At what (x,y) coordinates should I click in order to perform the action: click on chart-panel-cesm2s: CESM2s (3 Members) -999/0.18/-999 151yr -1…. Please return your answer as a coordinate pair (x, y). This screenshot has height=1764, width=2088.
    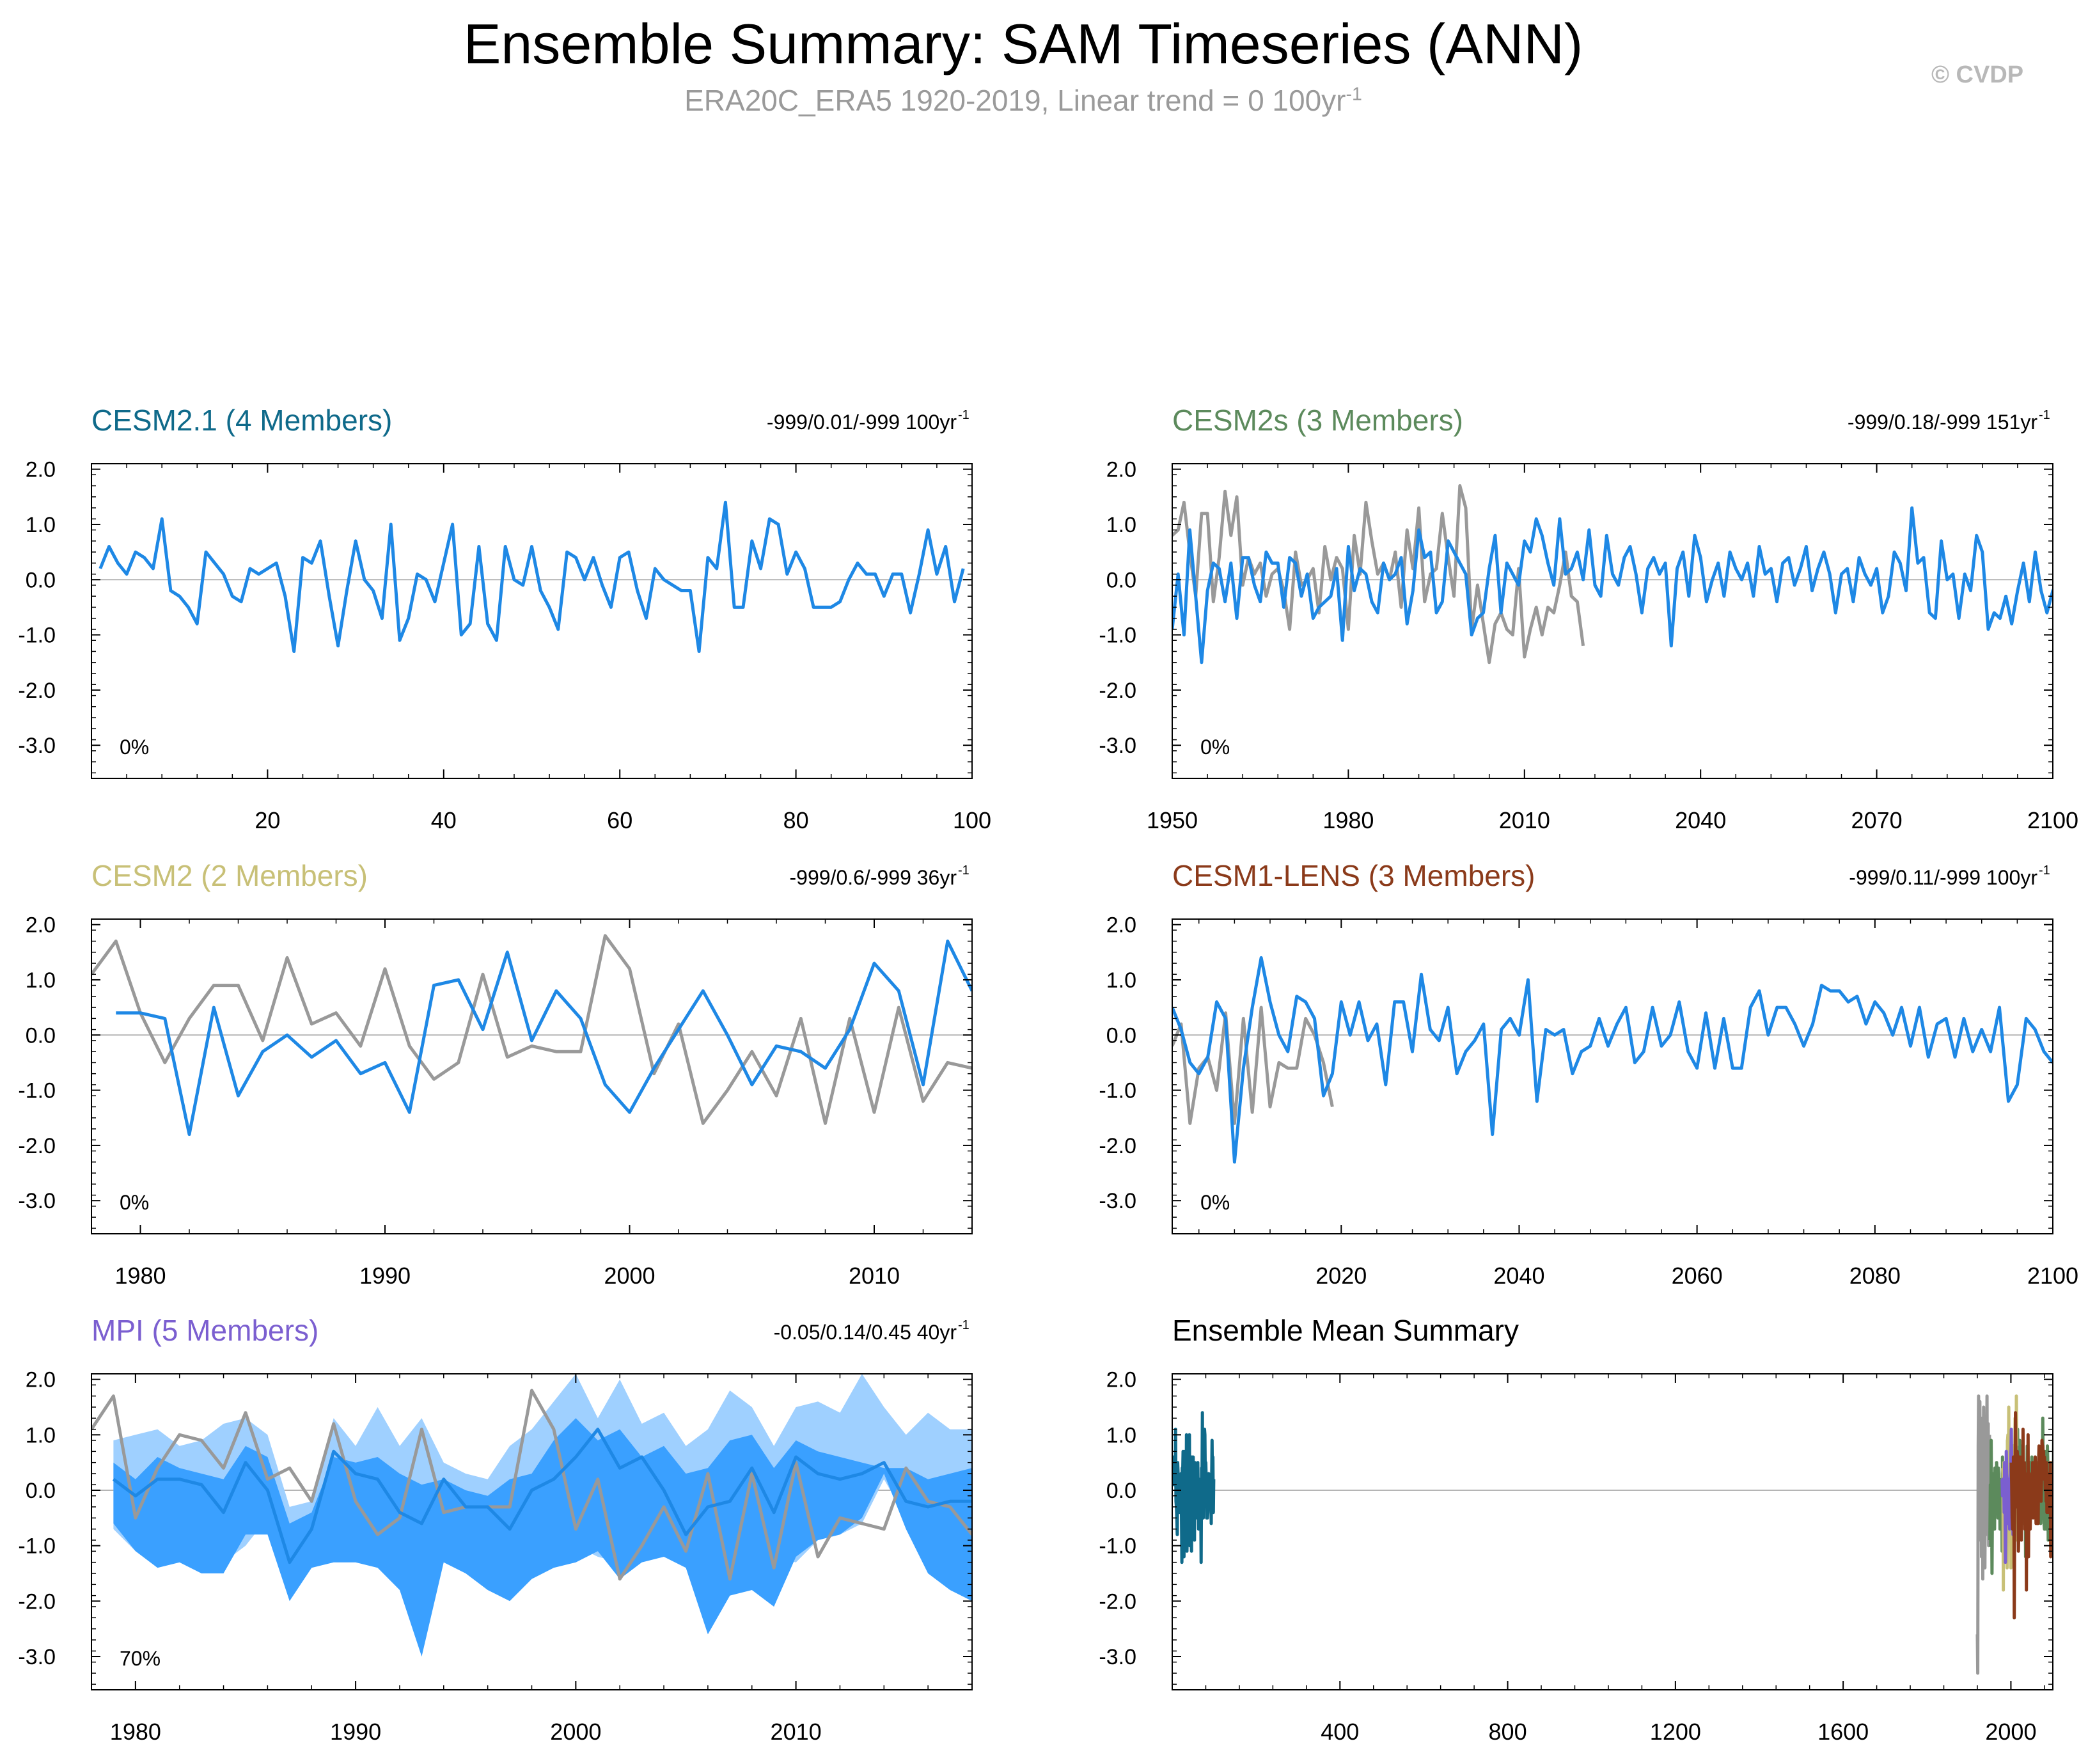
    Looking at the image, I should click on (1588, 619).